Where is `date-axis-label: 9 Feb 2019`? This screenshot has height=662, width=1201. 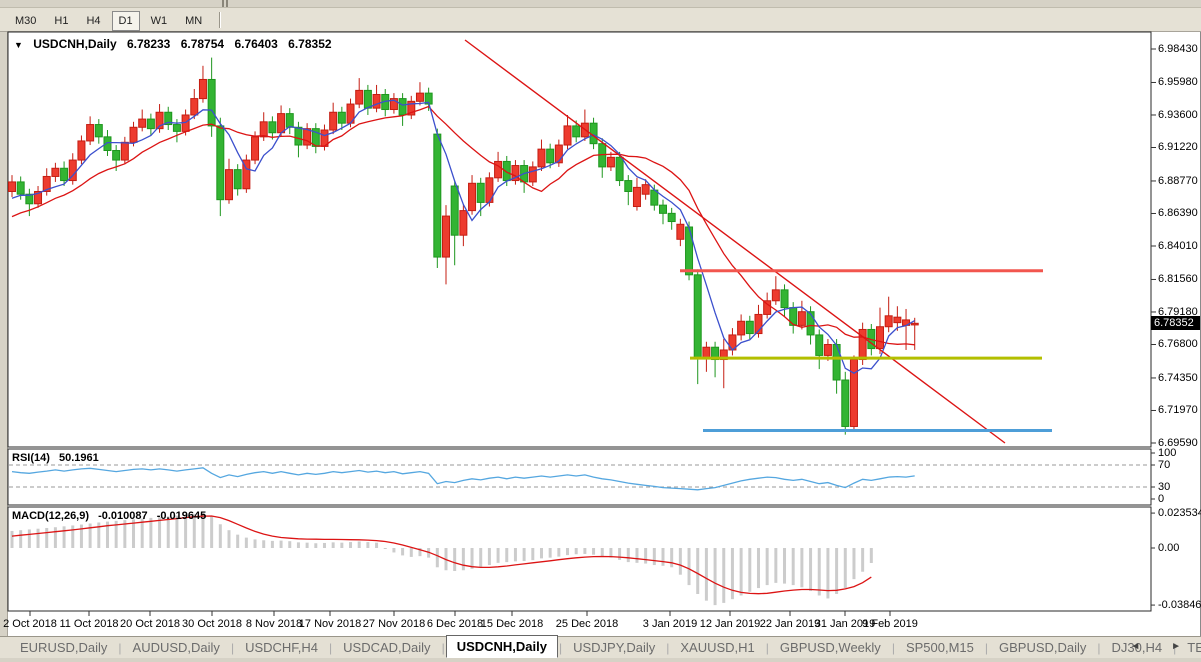
date-axis-label: 9 Feb 2019 is located at coordinates (890, 624).